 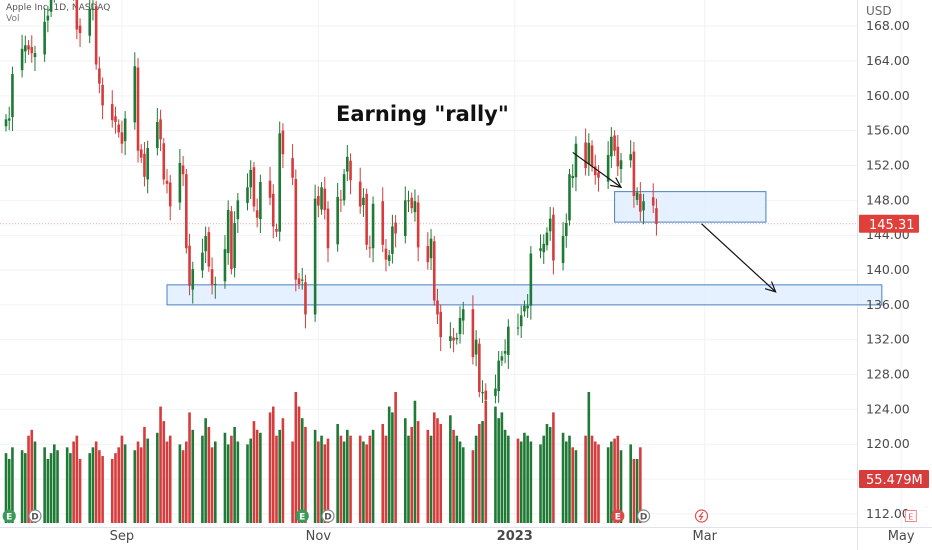 What do you see at coordinates (327, 518) in the screenshot?
I see `dividend-icon-glyph: D` at bounding box center [327, 518].